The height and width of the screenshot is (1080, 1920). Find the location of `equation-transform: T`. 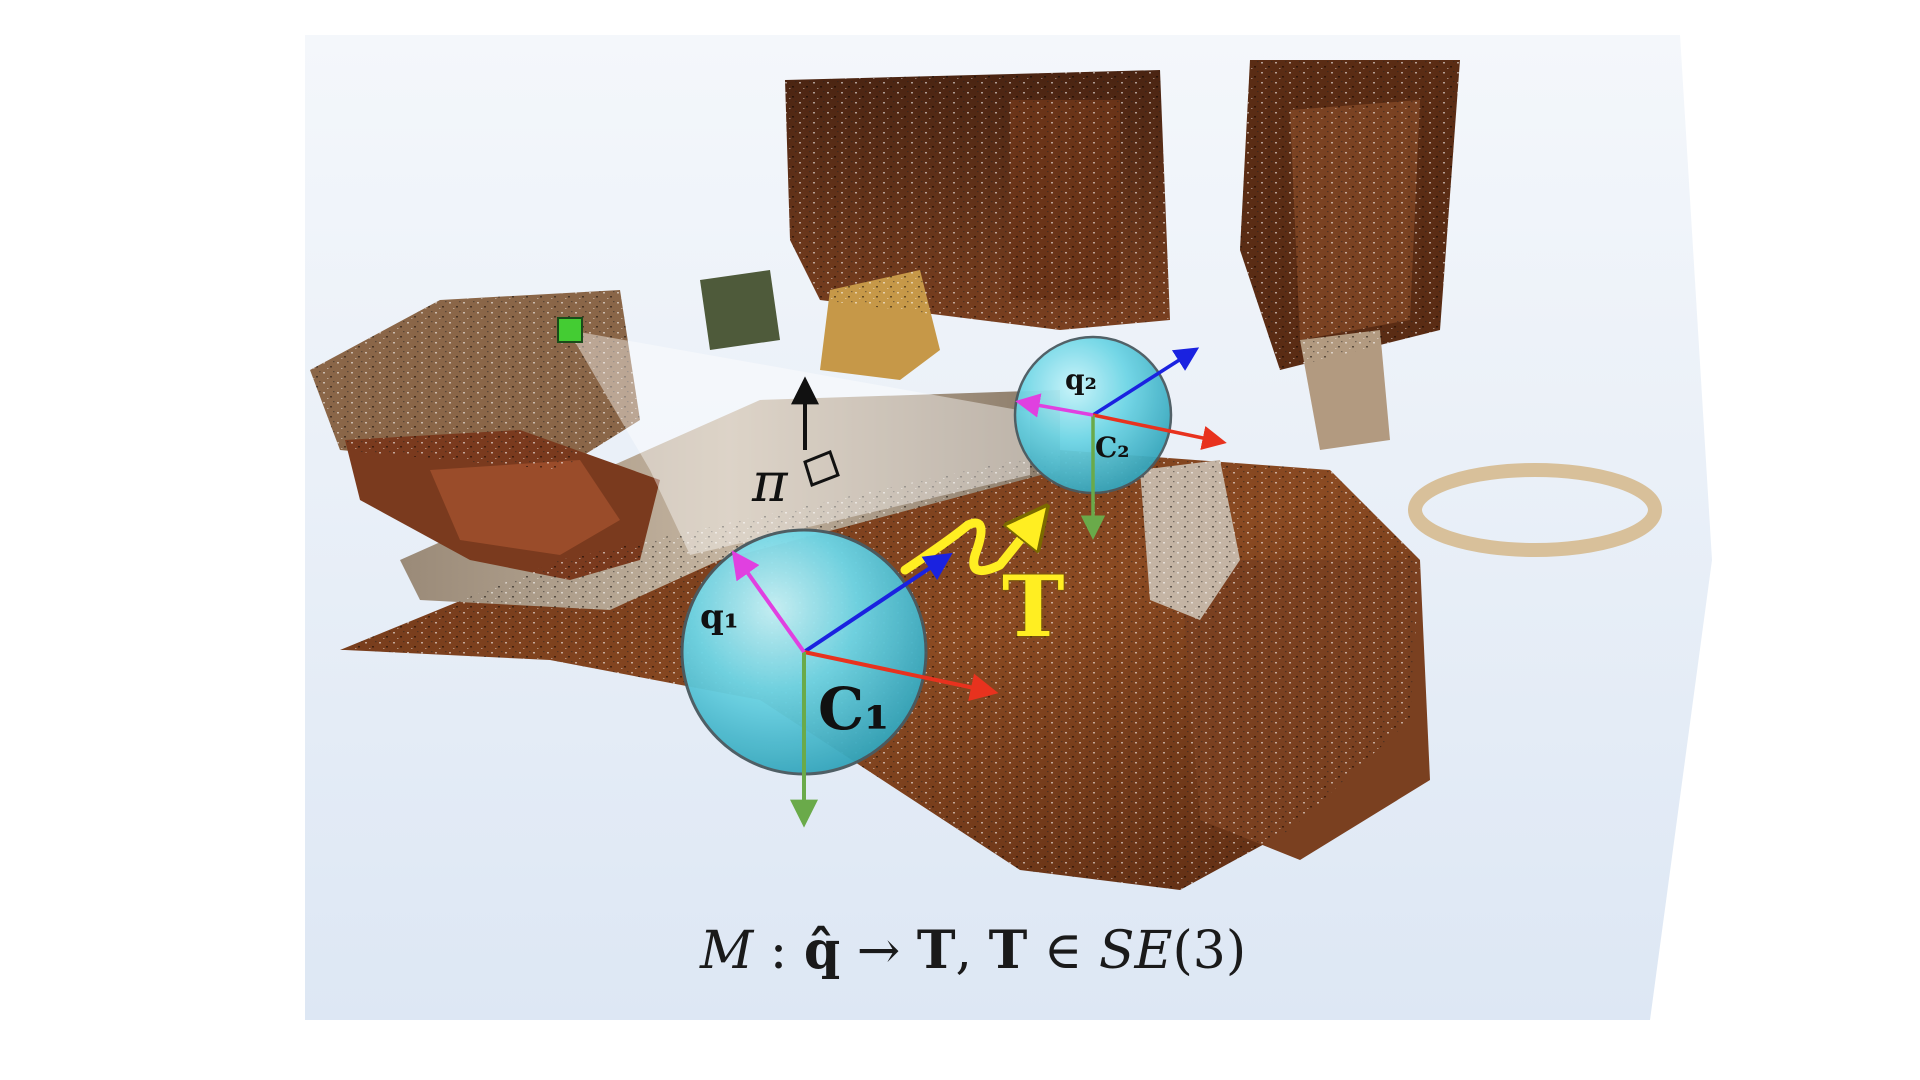

equation-transform: T is located at coordinates (936, 950).